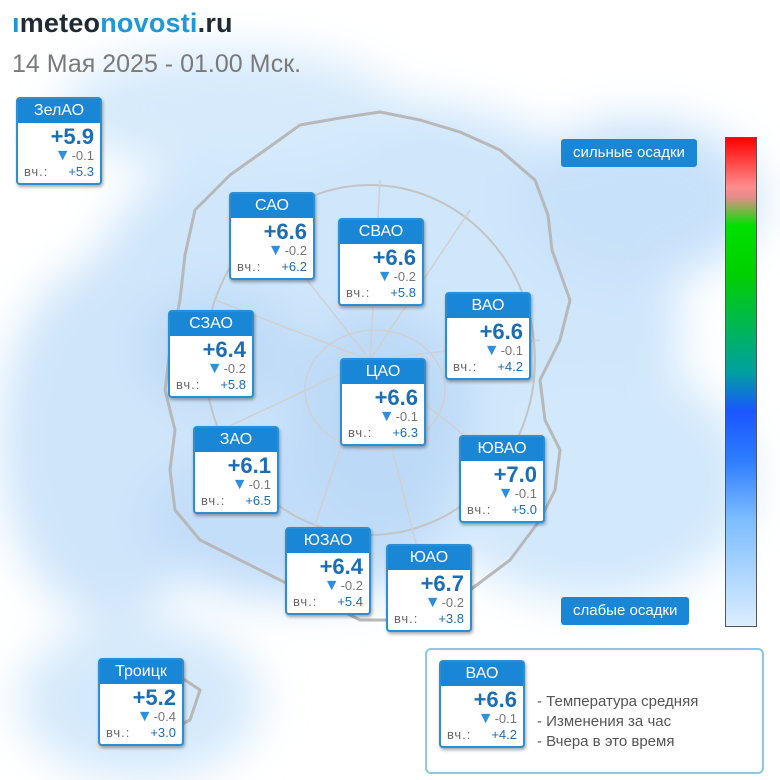  What do you see at coordinates (502, 449) in the screenshot?
I see `district-name: ЮВАО` at bounding box center [502, 449].